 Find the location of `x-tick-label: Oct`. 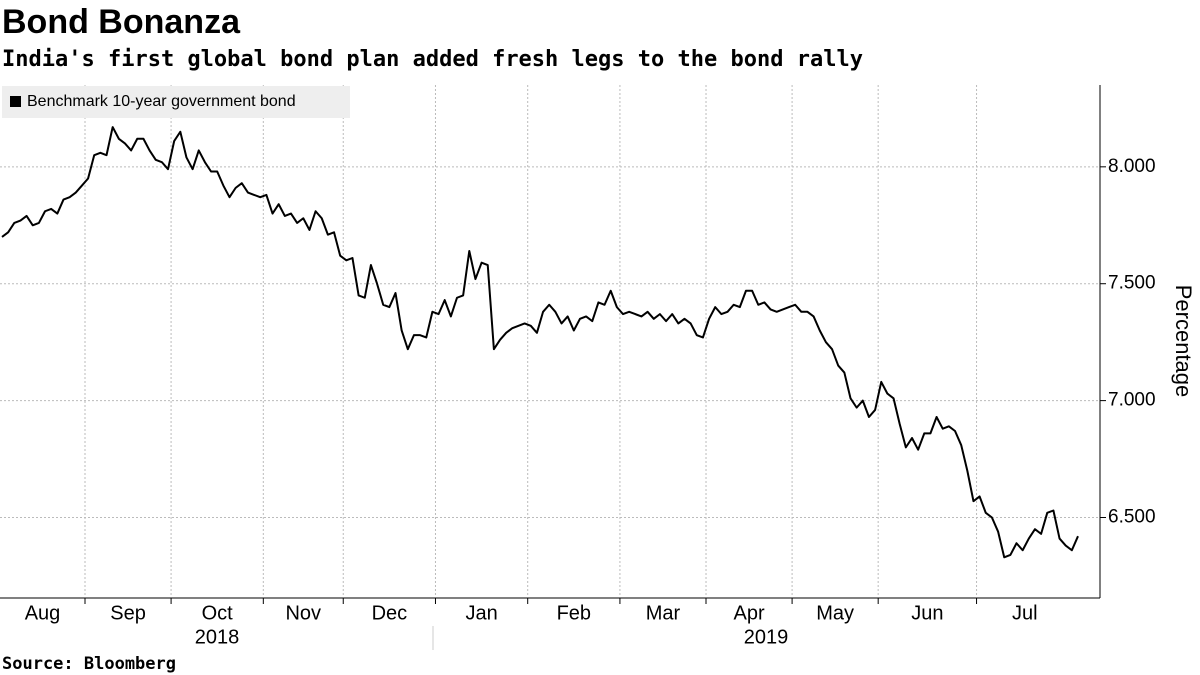

x-tick-label: Oct is located at coordinates (218, 613).